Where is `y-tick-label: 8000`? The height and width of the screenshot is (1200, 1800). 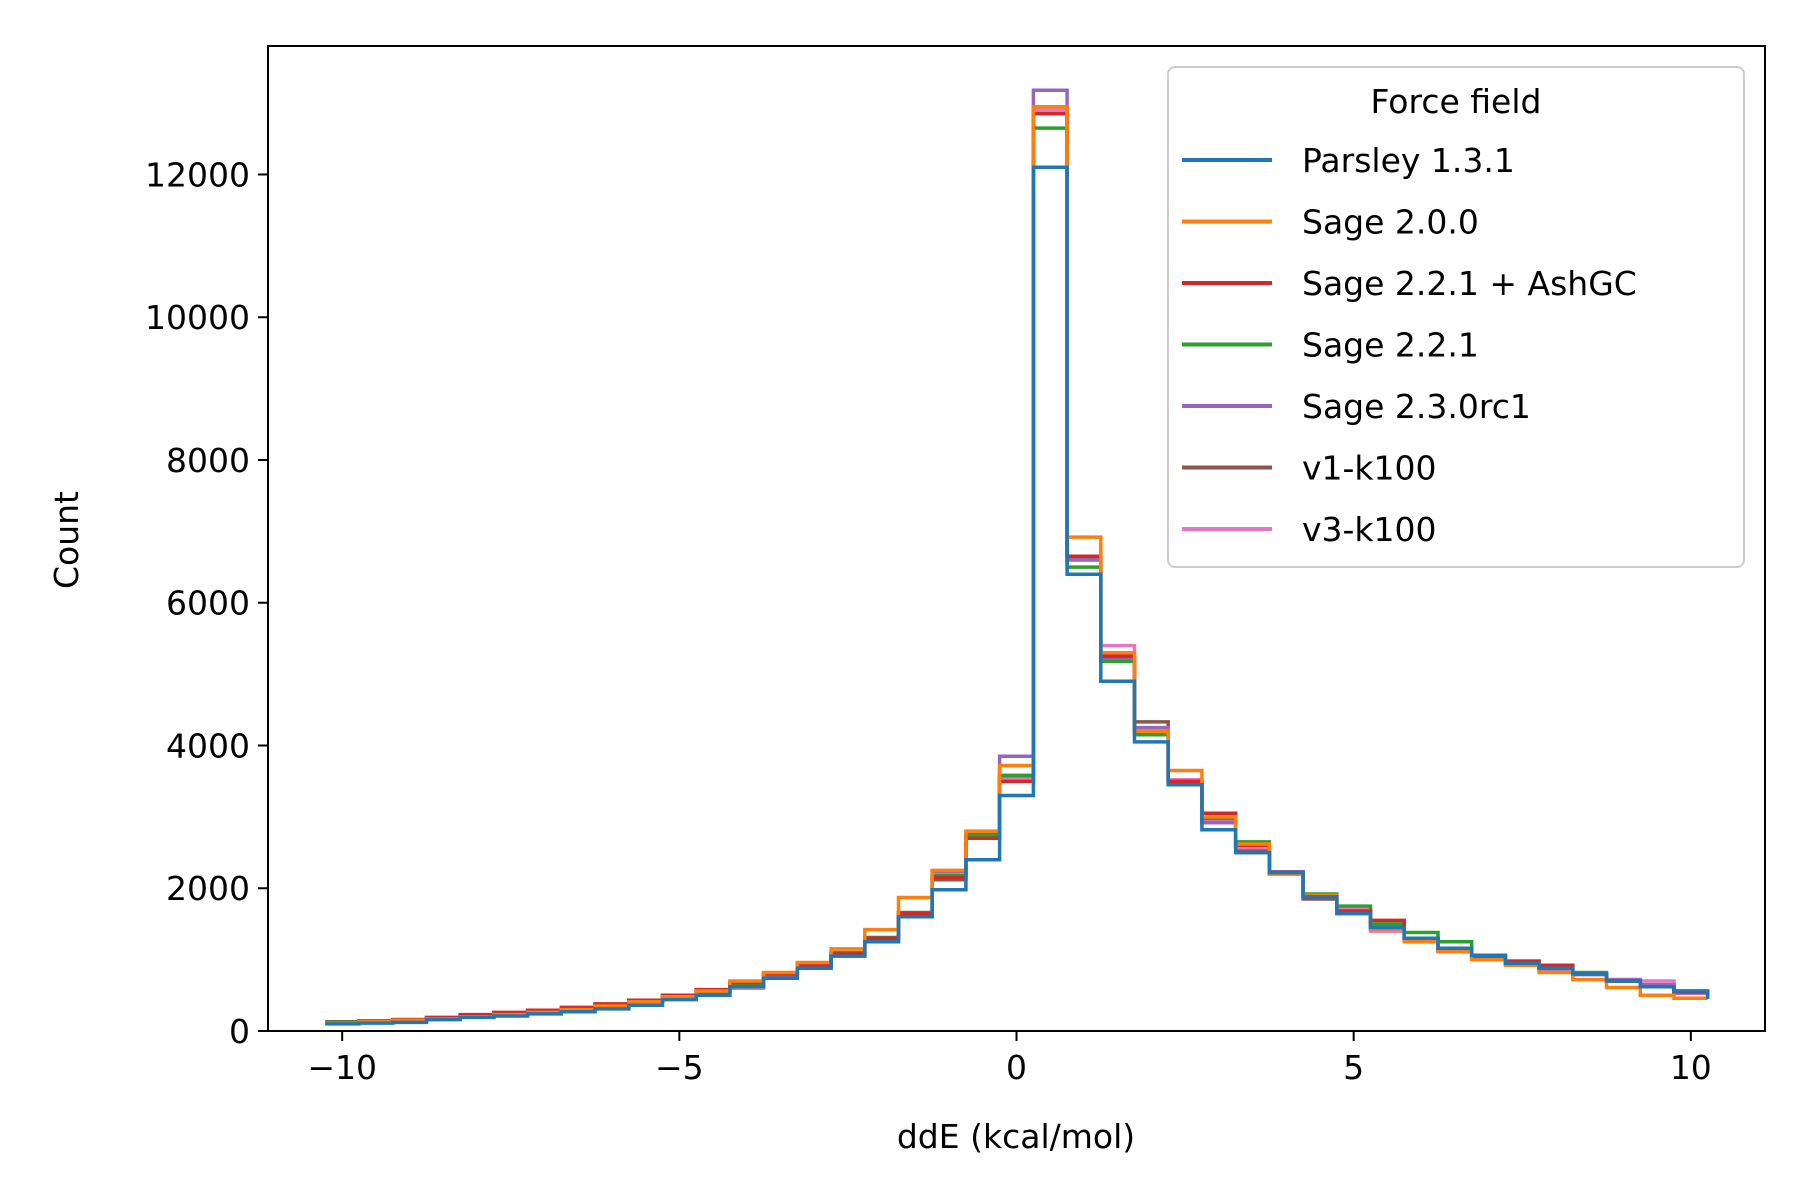
y-tick-label: 8000 is located at coordinates (208, 460).